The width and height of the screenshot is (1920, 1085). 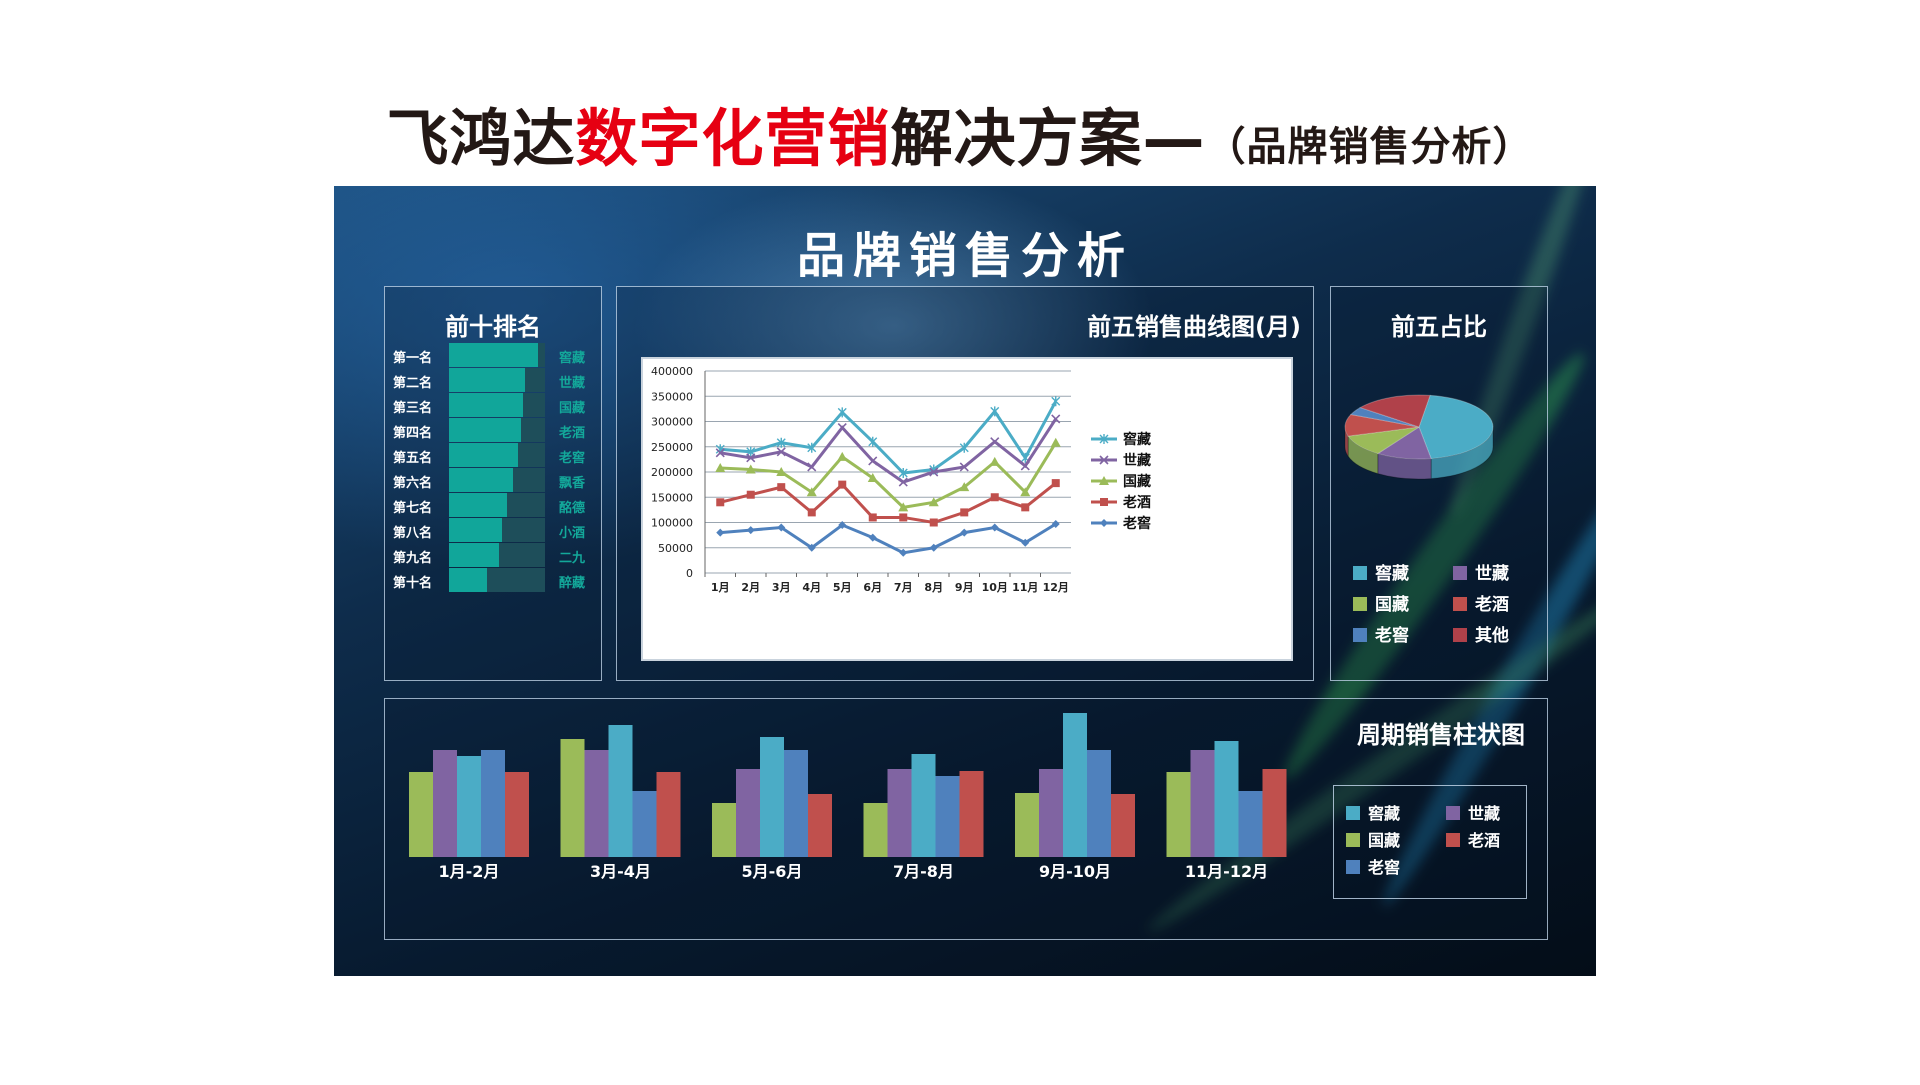 I want to click on rank-row: 第五名 老窖, so click(x=495, y=455).